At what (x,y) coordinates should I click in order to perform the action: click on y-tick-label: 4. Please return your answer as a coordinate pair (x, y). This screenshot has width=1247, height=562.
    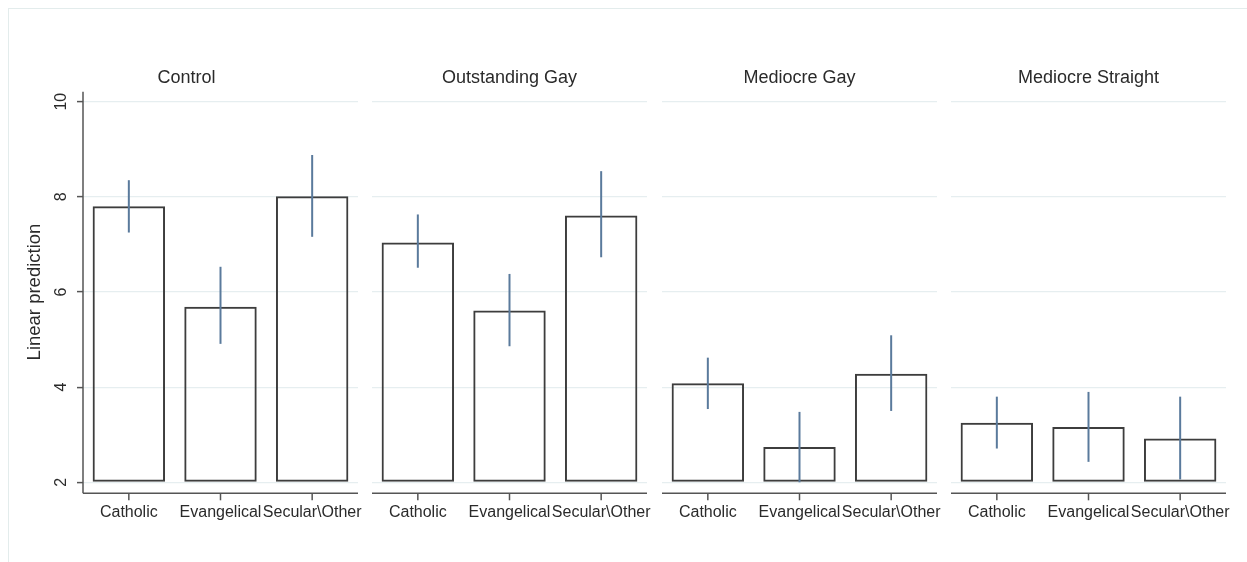
    Looking at the image, I should click on (60, 387).